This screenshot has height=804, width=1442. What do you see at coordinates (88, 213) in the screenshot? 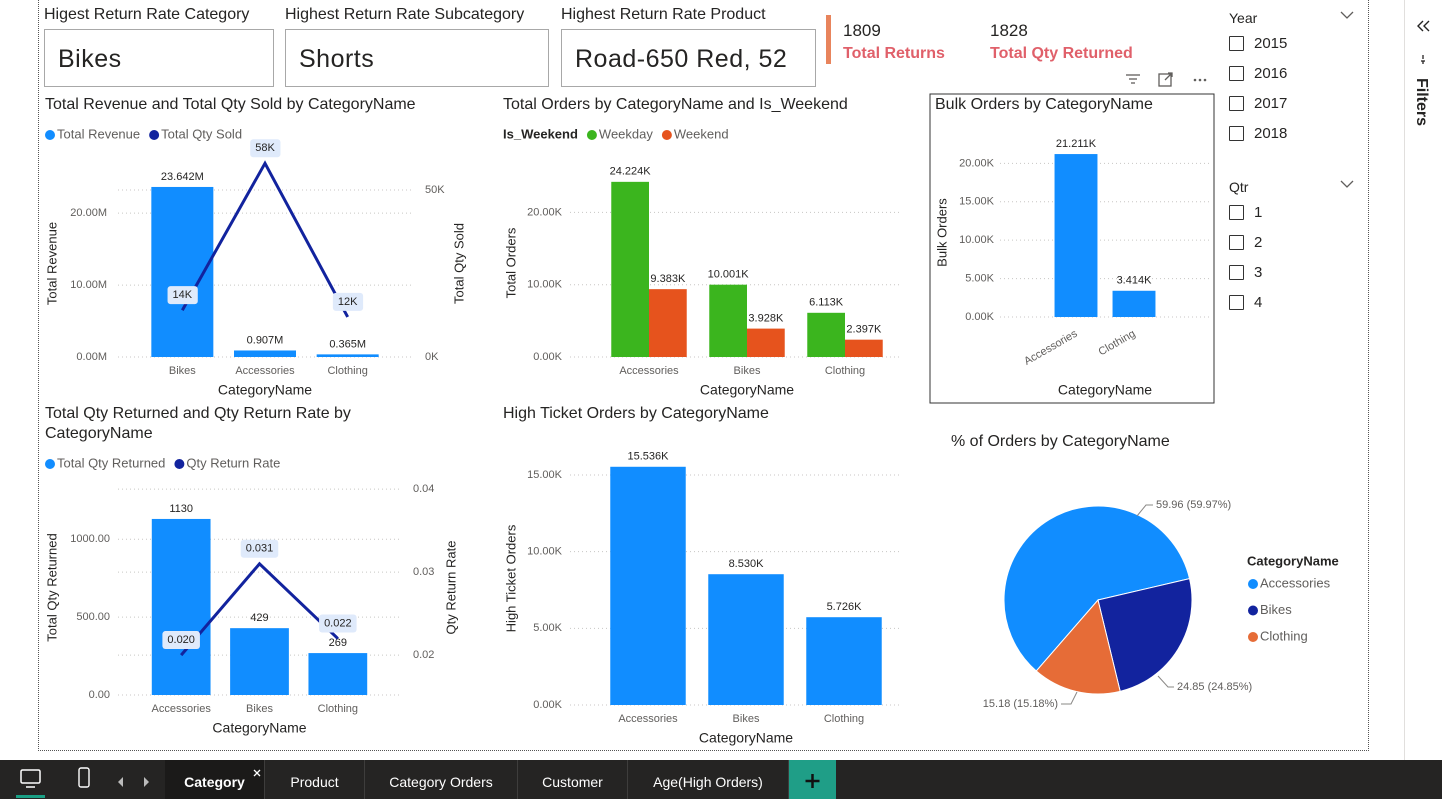
I see `y-tick-label: 20.00M` at bounding box center [88, 213].